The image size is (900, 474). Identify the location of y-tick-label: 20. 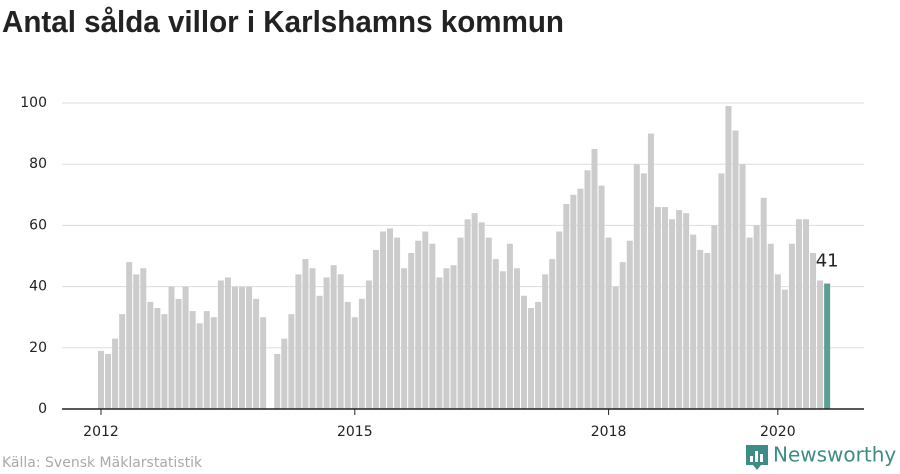
(38, 348).